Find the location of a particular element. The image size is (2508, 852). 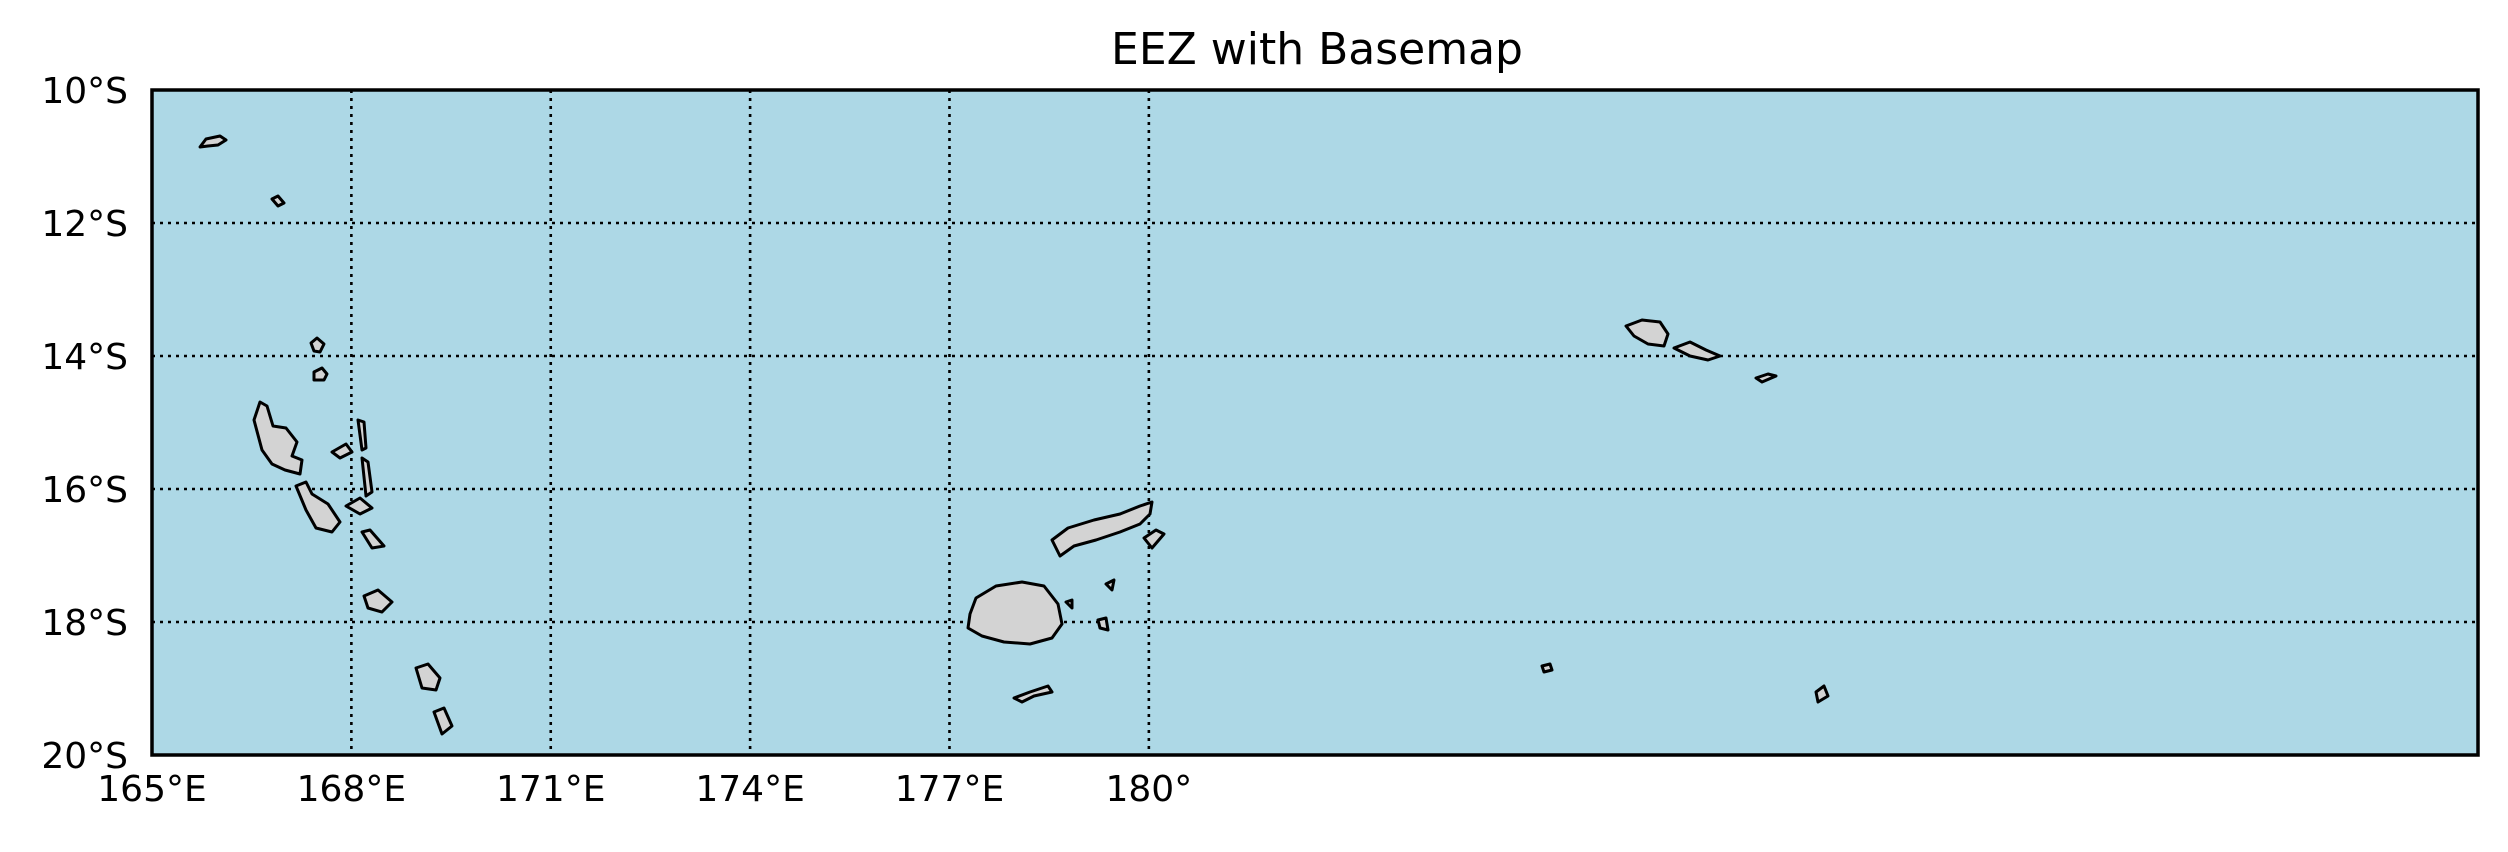

longitude-labels: 165°E 168°E 171°E 174°E 177°E 180° is located at coordinates (644, 789).